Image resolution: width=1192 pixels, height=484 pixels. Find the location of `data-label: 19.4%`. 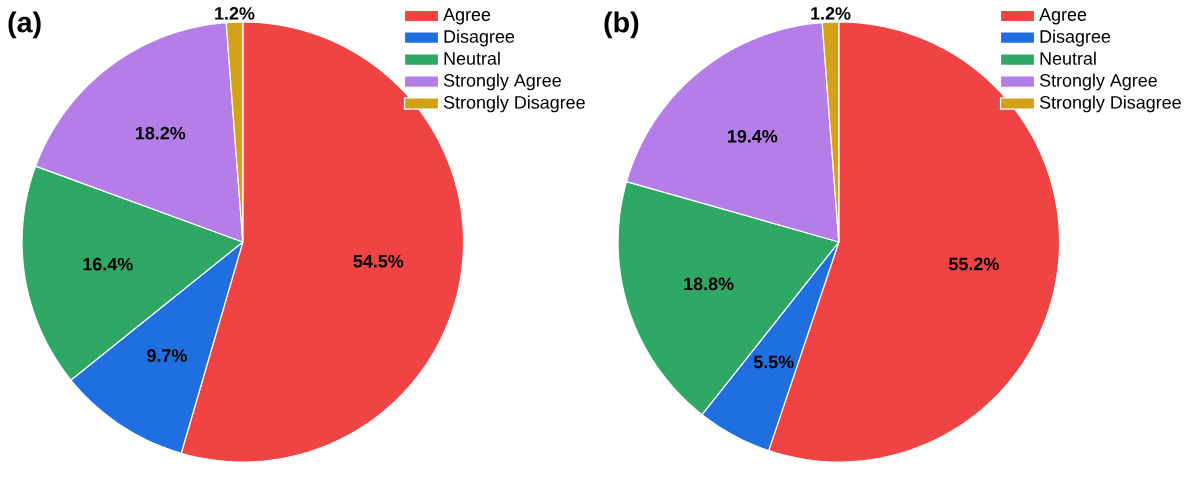

data-label: 19.4% is located at coordinates (753, 136).